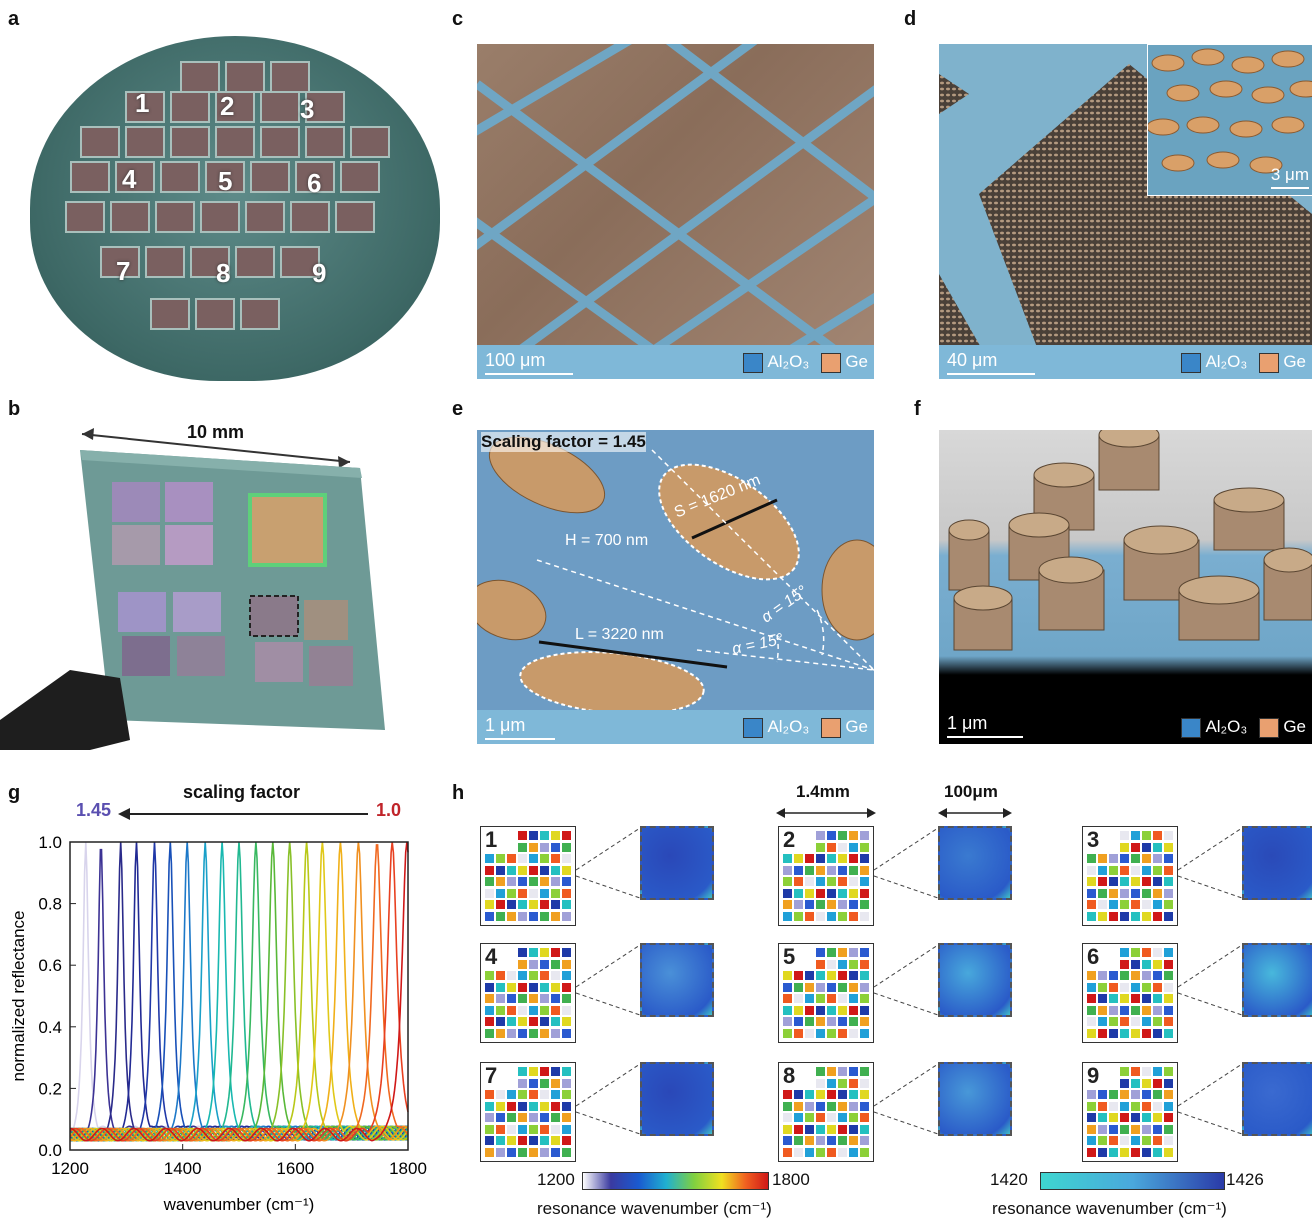  Describe the element at coordinates (529, 362) in the screenshot. I see `scale-bar-c: 100 μm` at that location.